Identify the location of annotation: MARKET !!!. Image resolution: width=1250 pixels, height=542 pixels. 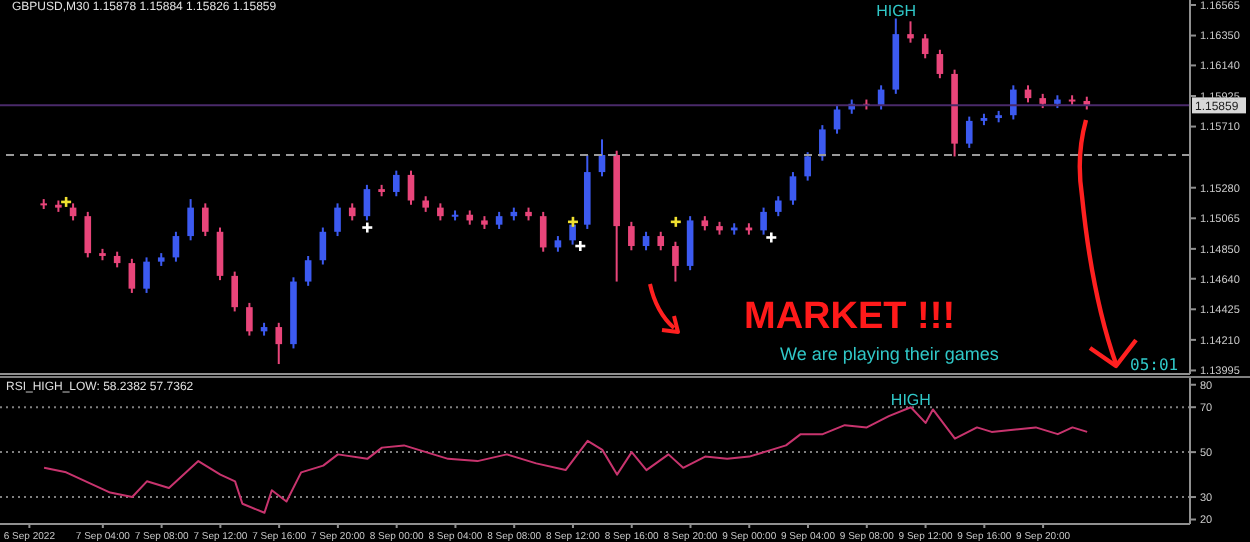
(850, 318).